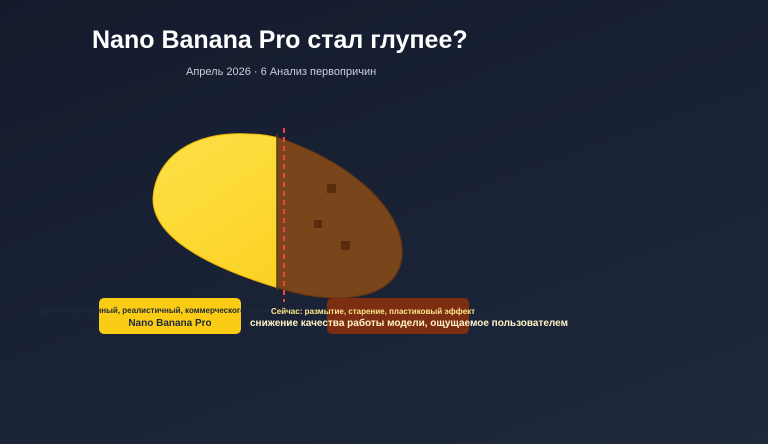  What do you see at coordinates (214, 211) in the screenshot?
I see `fresh-half` at bounding box center [214, 211].